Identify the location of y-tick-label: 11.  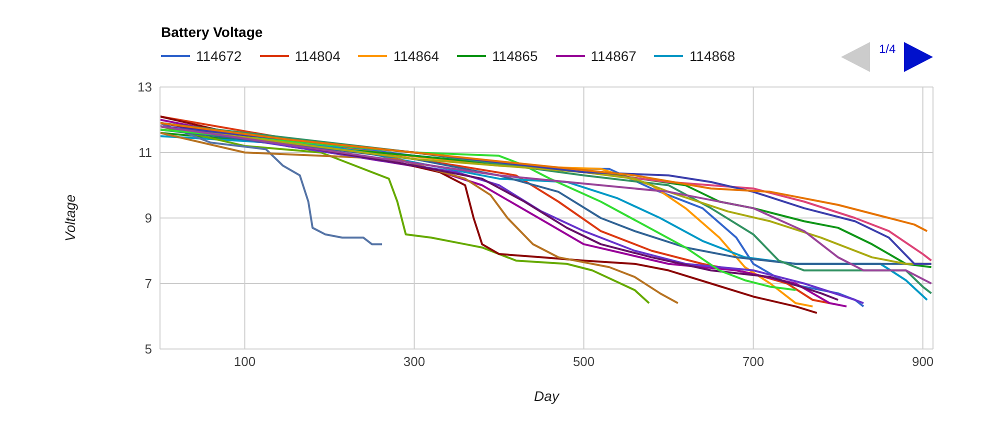
(145, 152).